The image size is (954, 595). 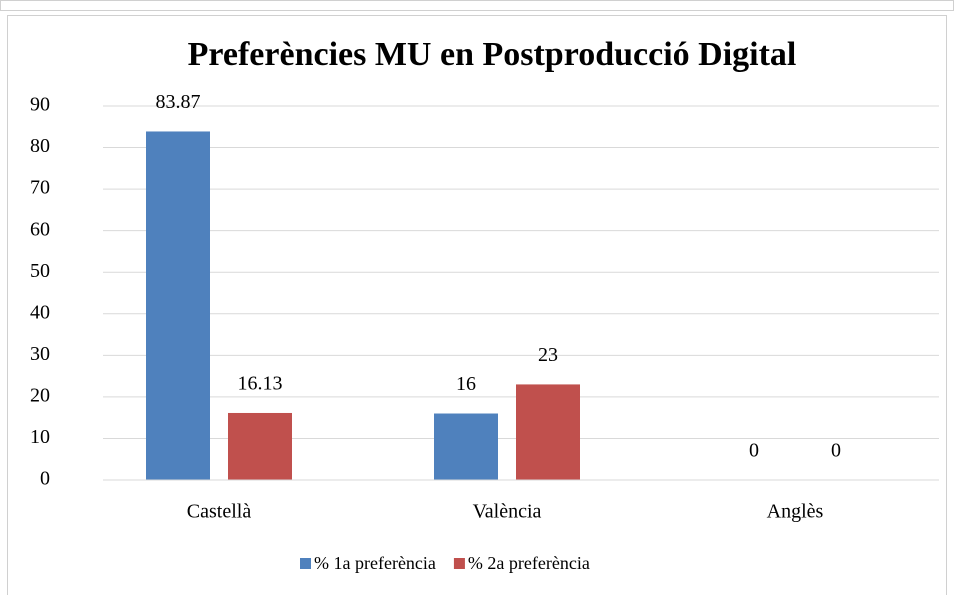 What do you see at coordinates (260, 384) in the screenshot?
I see `value-label: 16.13` at bounding box center [260, 384].